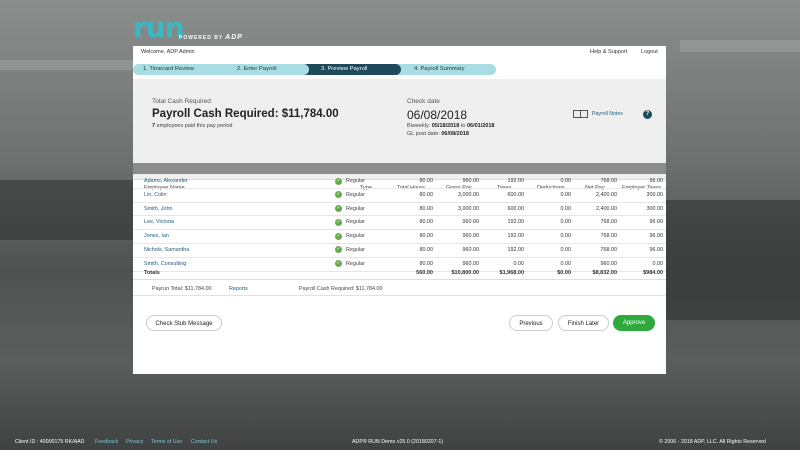 This screenshot has height=450, width=800. I want to click on adp-logo: ADP, so click(234, 37).